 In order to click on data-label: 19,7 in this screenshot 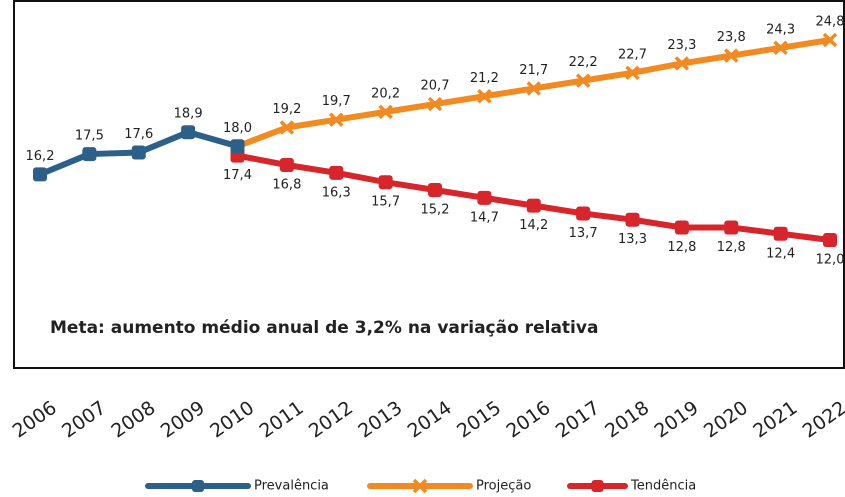, I will do `click(336, 101)`.